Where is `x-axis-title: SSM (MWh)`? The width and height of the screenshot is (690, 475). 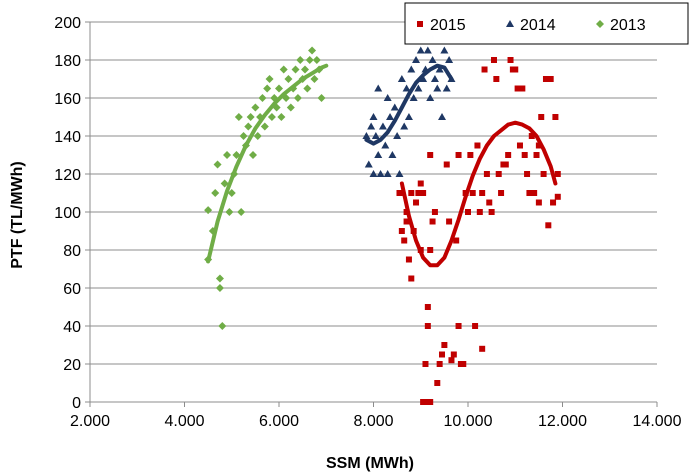
x-axis-title: SSM (MWh) is located at coordinates (370, 463).